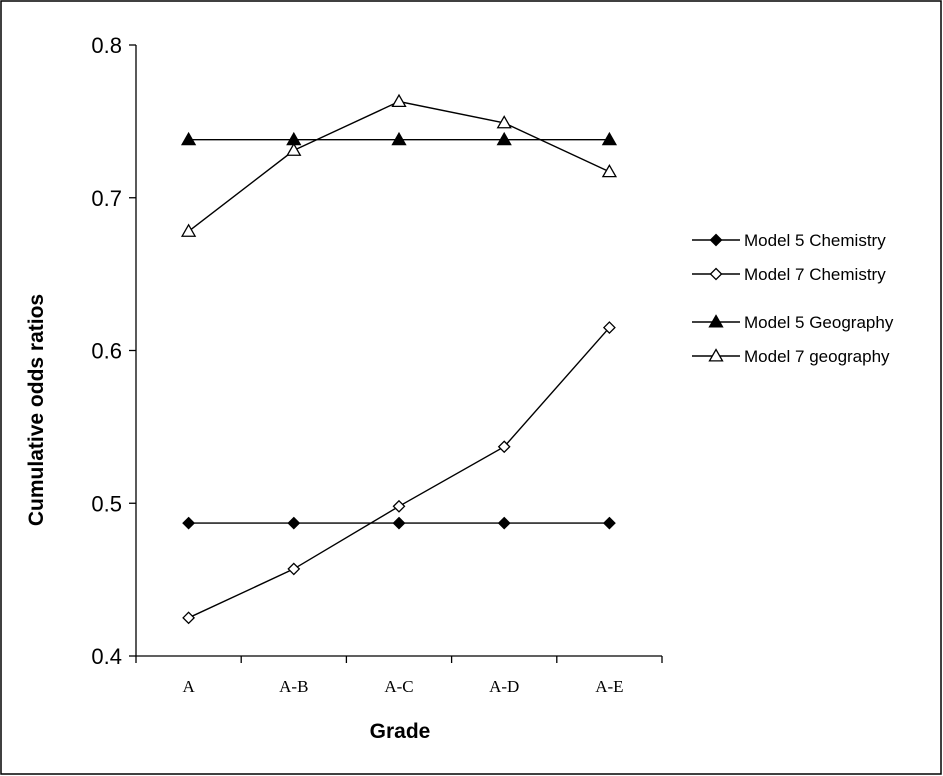 Image resolution: width=943 pixels, height=776 pixels. I want to click on x-tick-label: A-C, so click(398, 686).